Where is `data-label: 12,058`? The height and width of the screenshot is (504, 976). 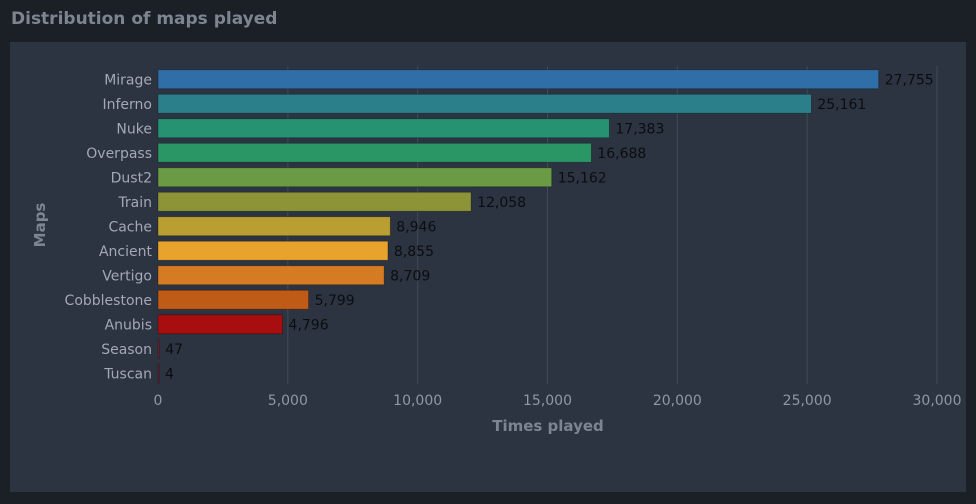
data-label: 12,058 is located at coordinates (501, 203).